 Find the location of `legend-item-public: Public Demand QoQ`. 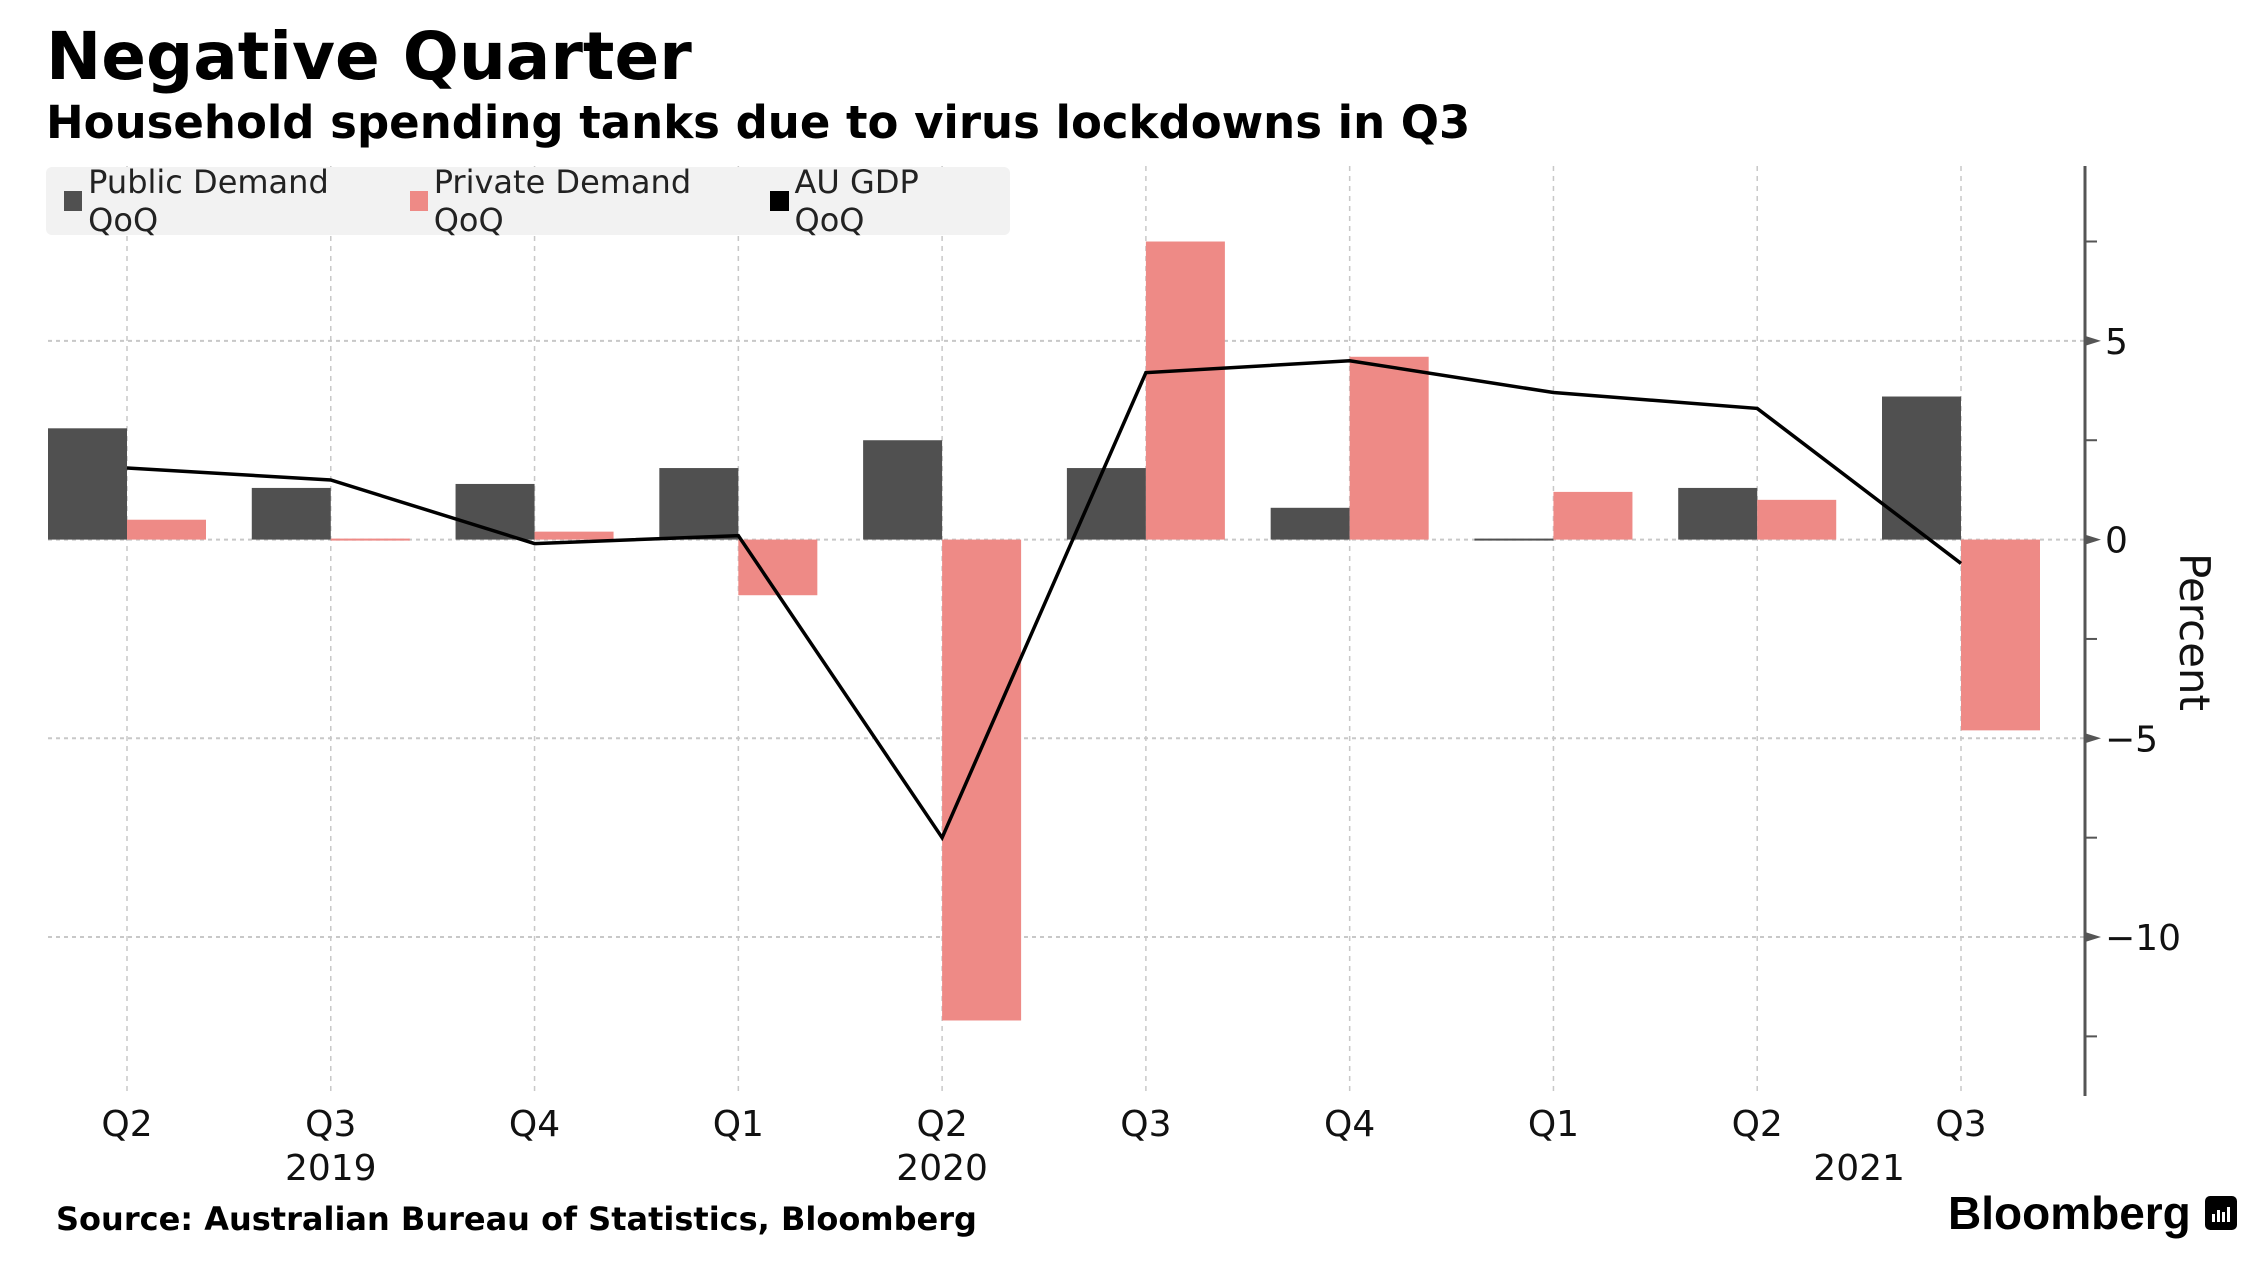

legend-item-public: Public Demand QoQ is located at coordinates (222, 201).